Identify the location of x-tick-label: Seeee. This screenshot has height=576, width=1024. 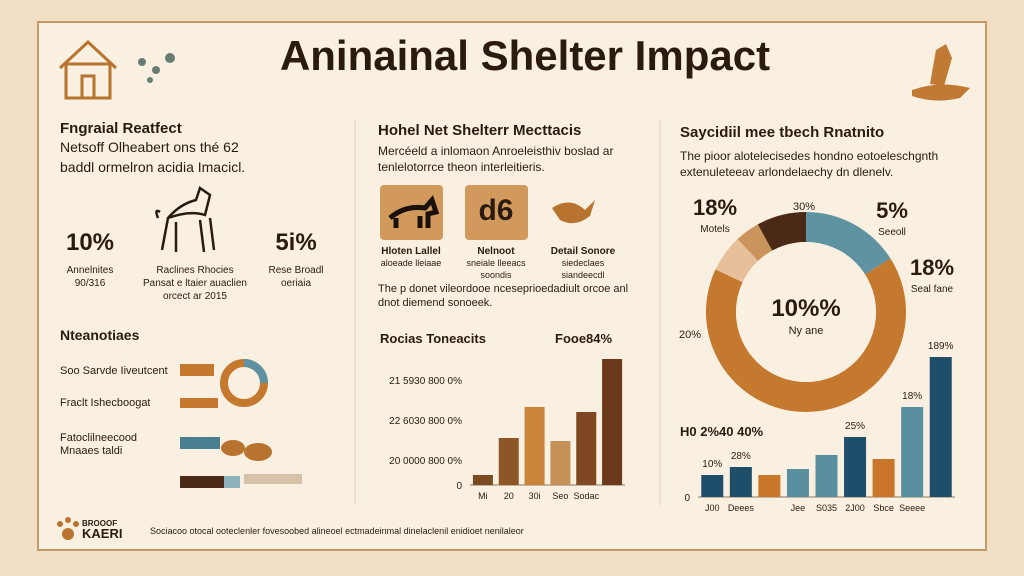
(912, 508).